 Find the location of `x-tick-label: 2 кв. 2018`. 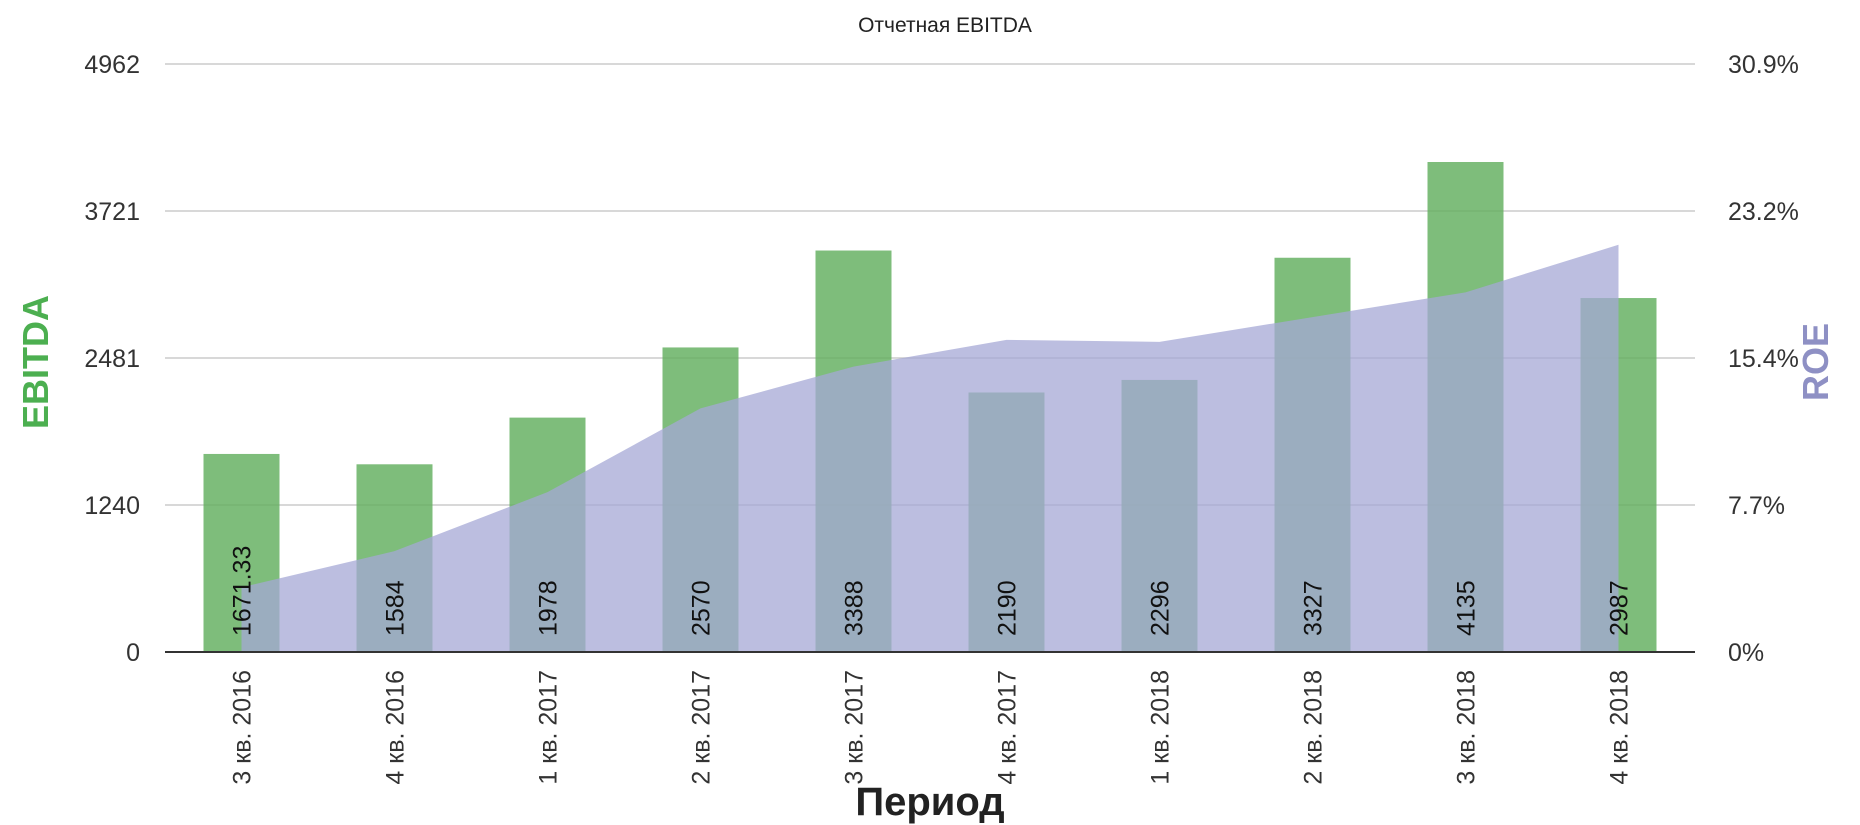

x-tick-label: 2 кв. 2018 is located at coordinates (1314, 727).